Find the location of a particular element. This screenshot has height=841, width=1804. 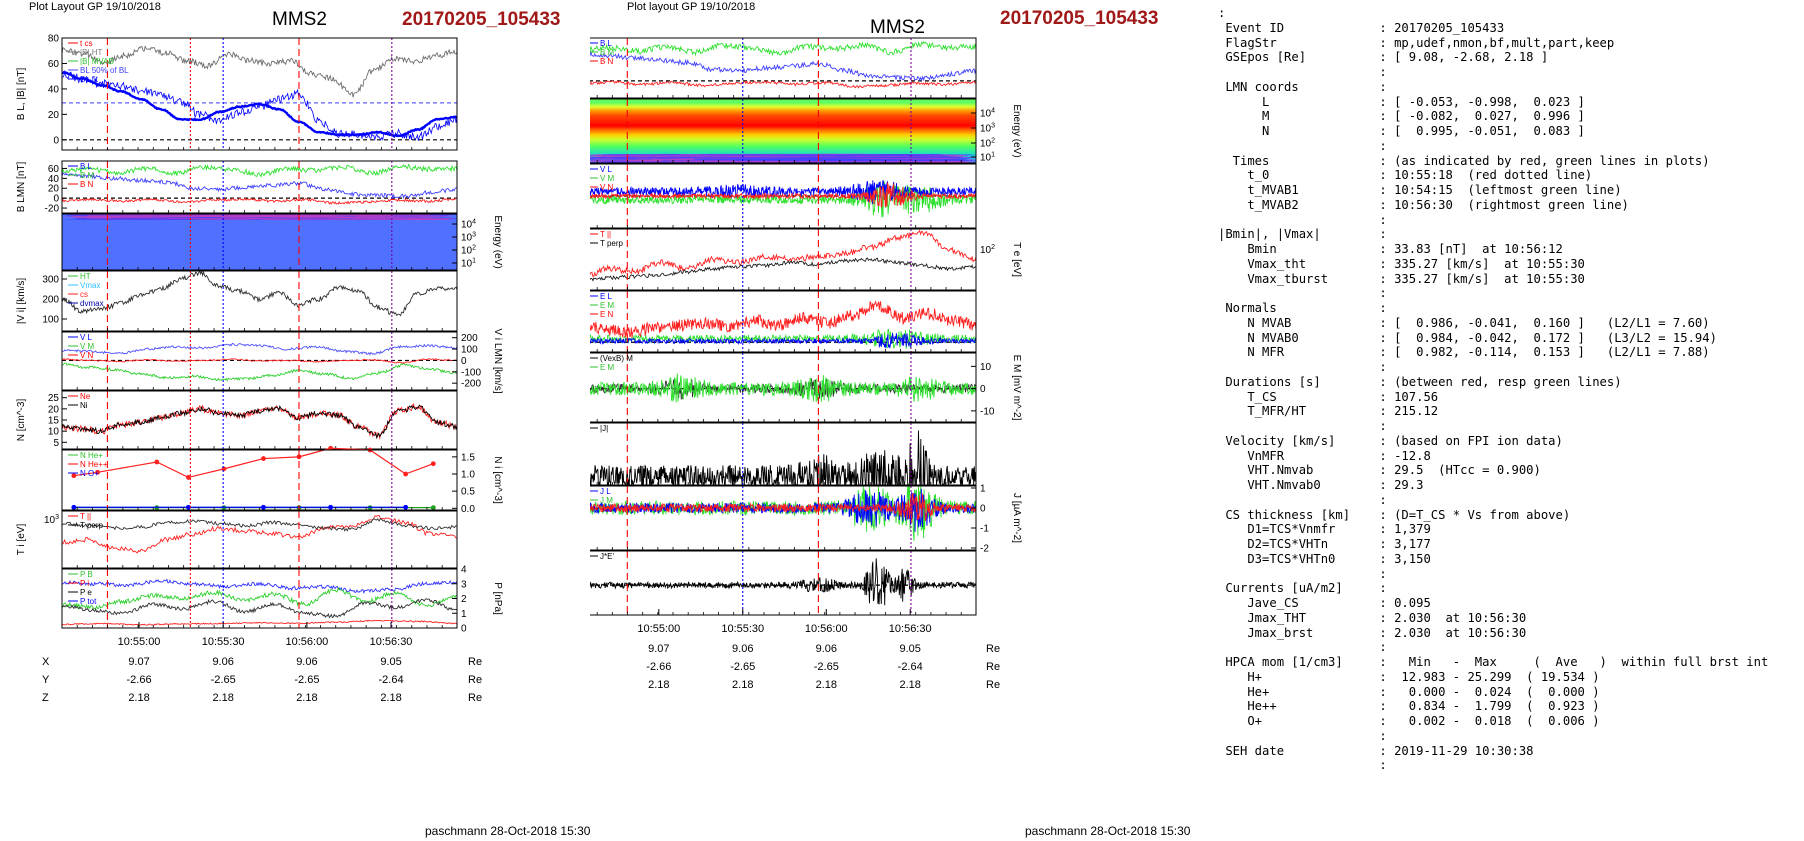

panel-electron-velocity: -5000500V e LMN [km/s]V LV MV N is located at coordinates (783, 196).